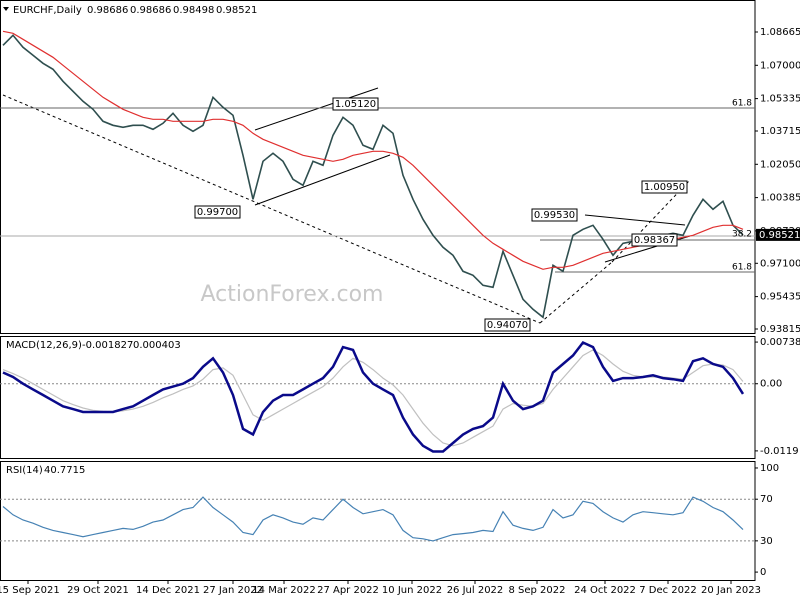 The image size is (800, 600). Describe the element at coordinates (412, 590) in the screenshot. I see `x-tick-label: 10 Jun 2022` at that location.